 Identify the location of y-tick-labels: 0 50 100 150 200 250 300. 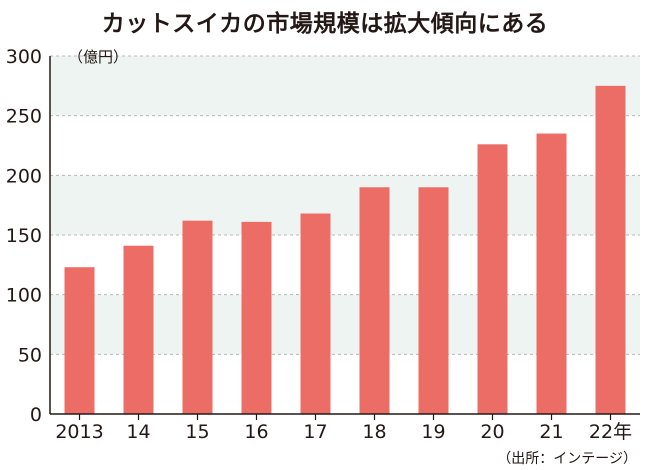
(24, 236).